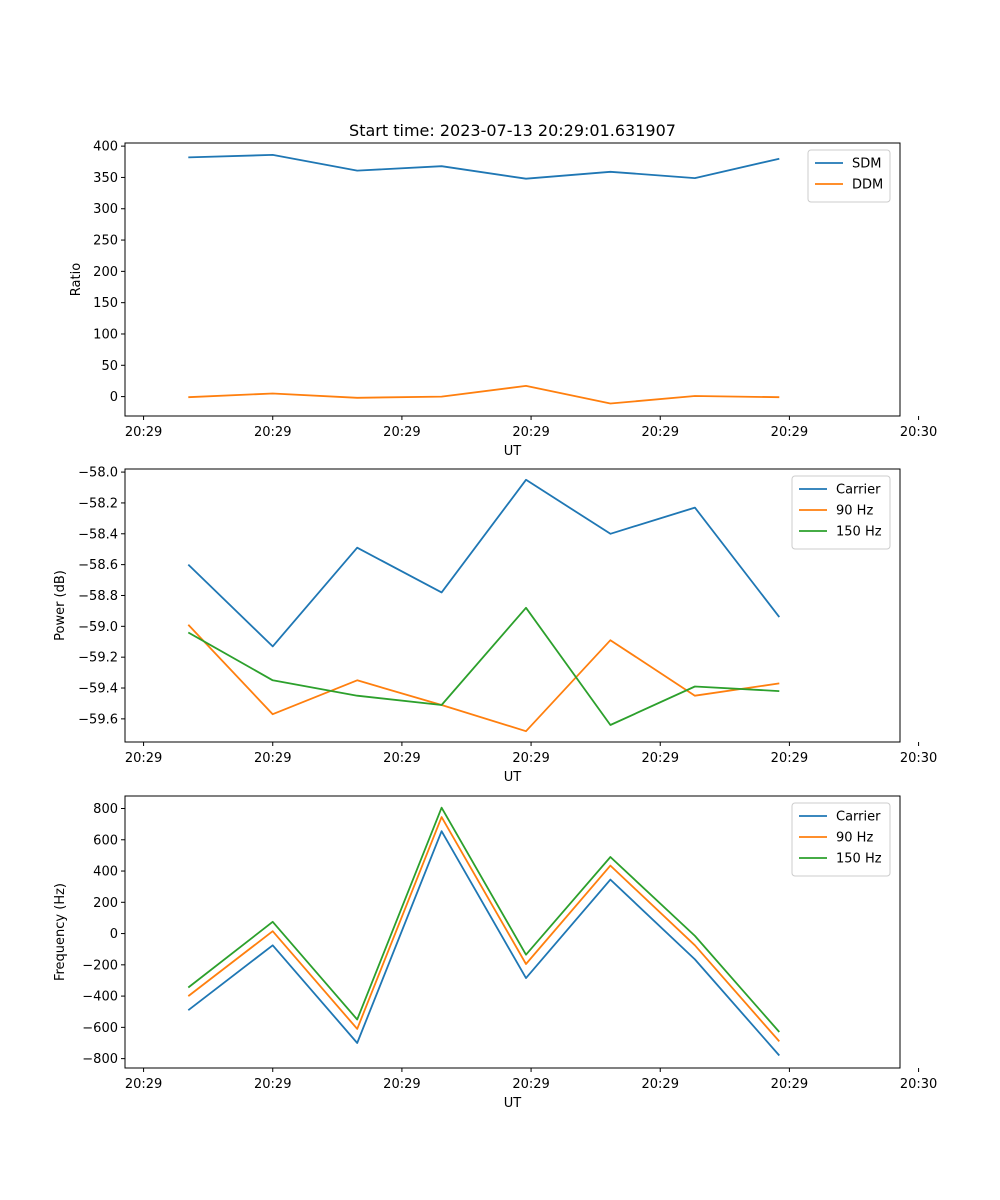 This screenshot has height=1200, width=1000. What do you see at coordinates (98, 473) in the screenshot?
I see `y-tick-label: −58.0` at bounding box center [98, 473].